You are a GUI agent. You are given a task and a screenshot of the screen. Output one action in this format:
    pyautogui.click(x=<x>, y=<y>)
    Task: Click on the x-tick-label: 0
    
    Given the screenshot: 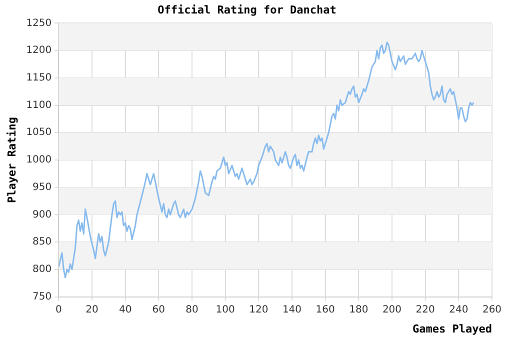 What is the action you would take?
    pyautogui.click(x=58, y=310)
    